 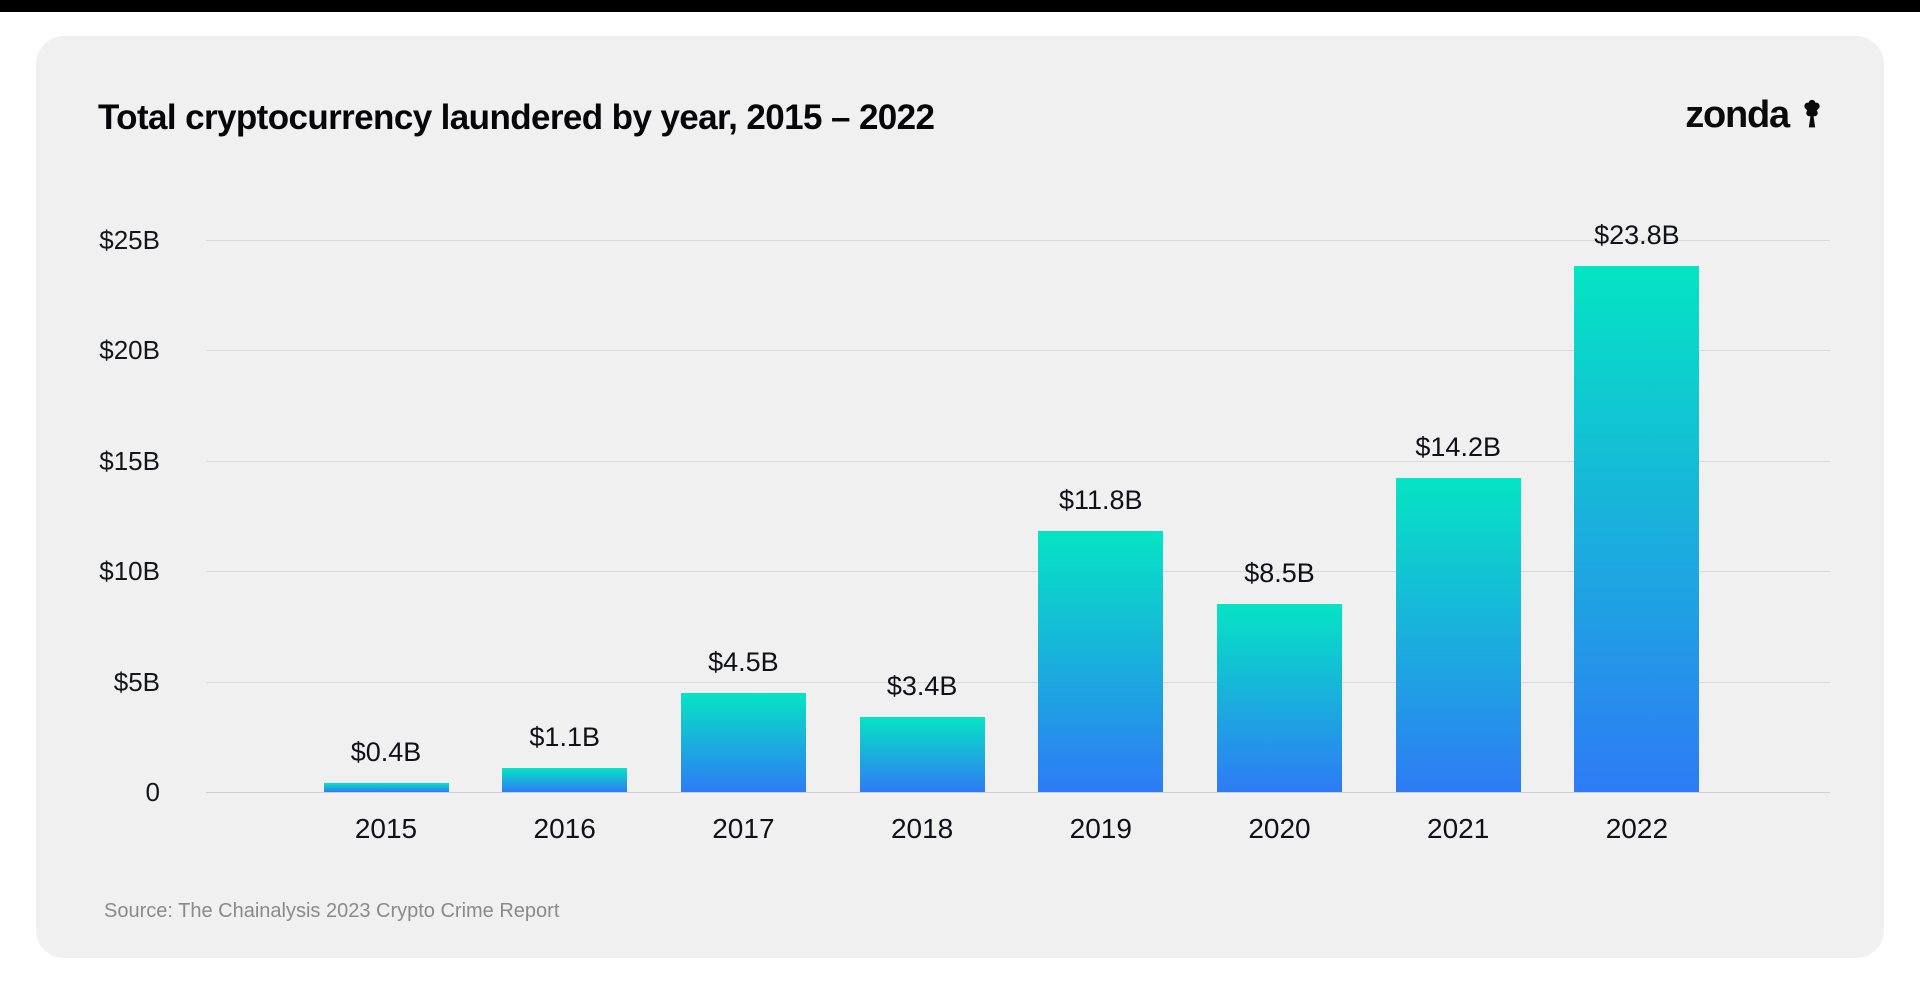 What do you see at coordinates (743, 828) in the screenshot?
I see `x-axis-tick-label-2017: 2017` at bounding box center [743, 828].